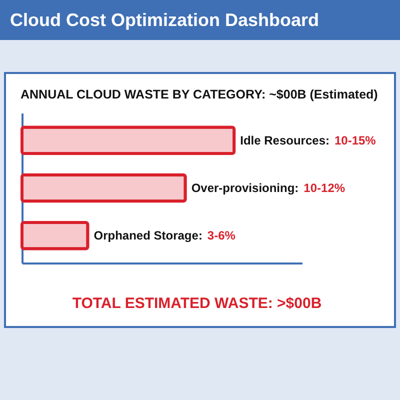  What do you see at coordinates (308, 140) in the screenshot?
I see `category-label: Idle Resources: 10-15%` at bounding box center [308, 140].